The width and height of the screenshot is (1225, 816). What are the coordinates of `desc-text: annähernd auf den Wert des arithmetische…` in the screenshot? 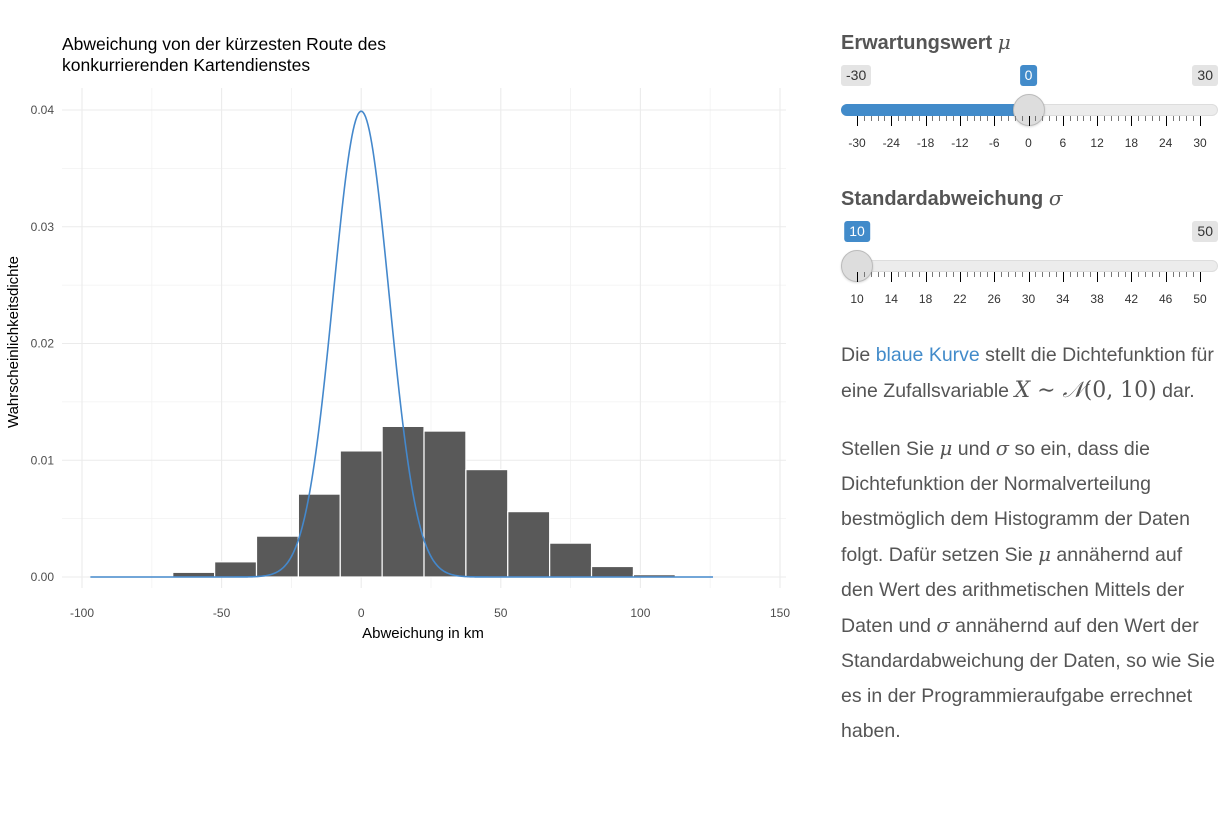 It's located at (1013, 590).